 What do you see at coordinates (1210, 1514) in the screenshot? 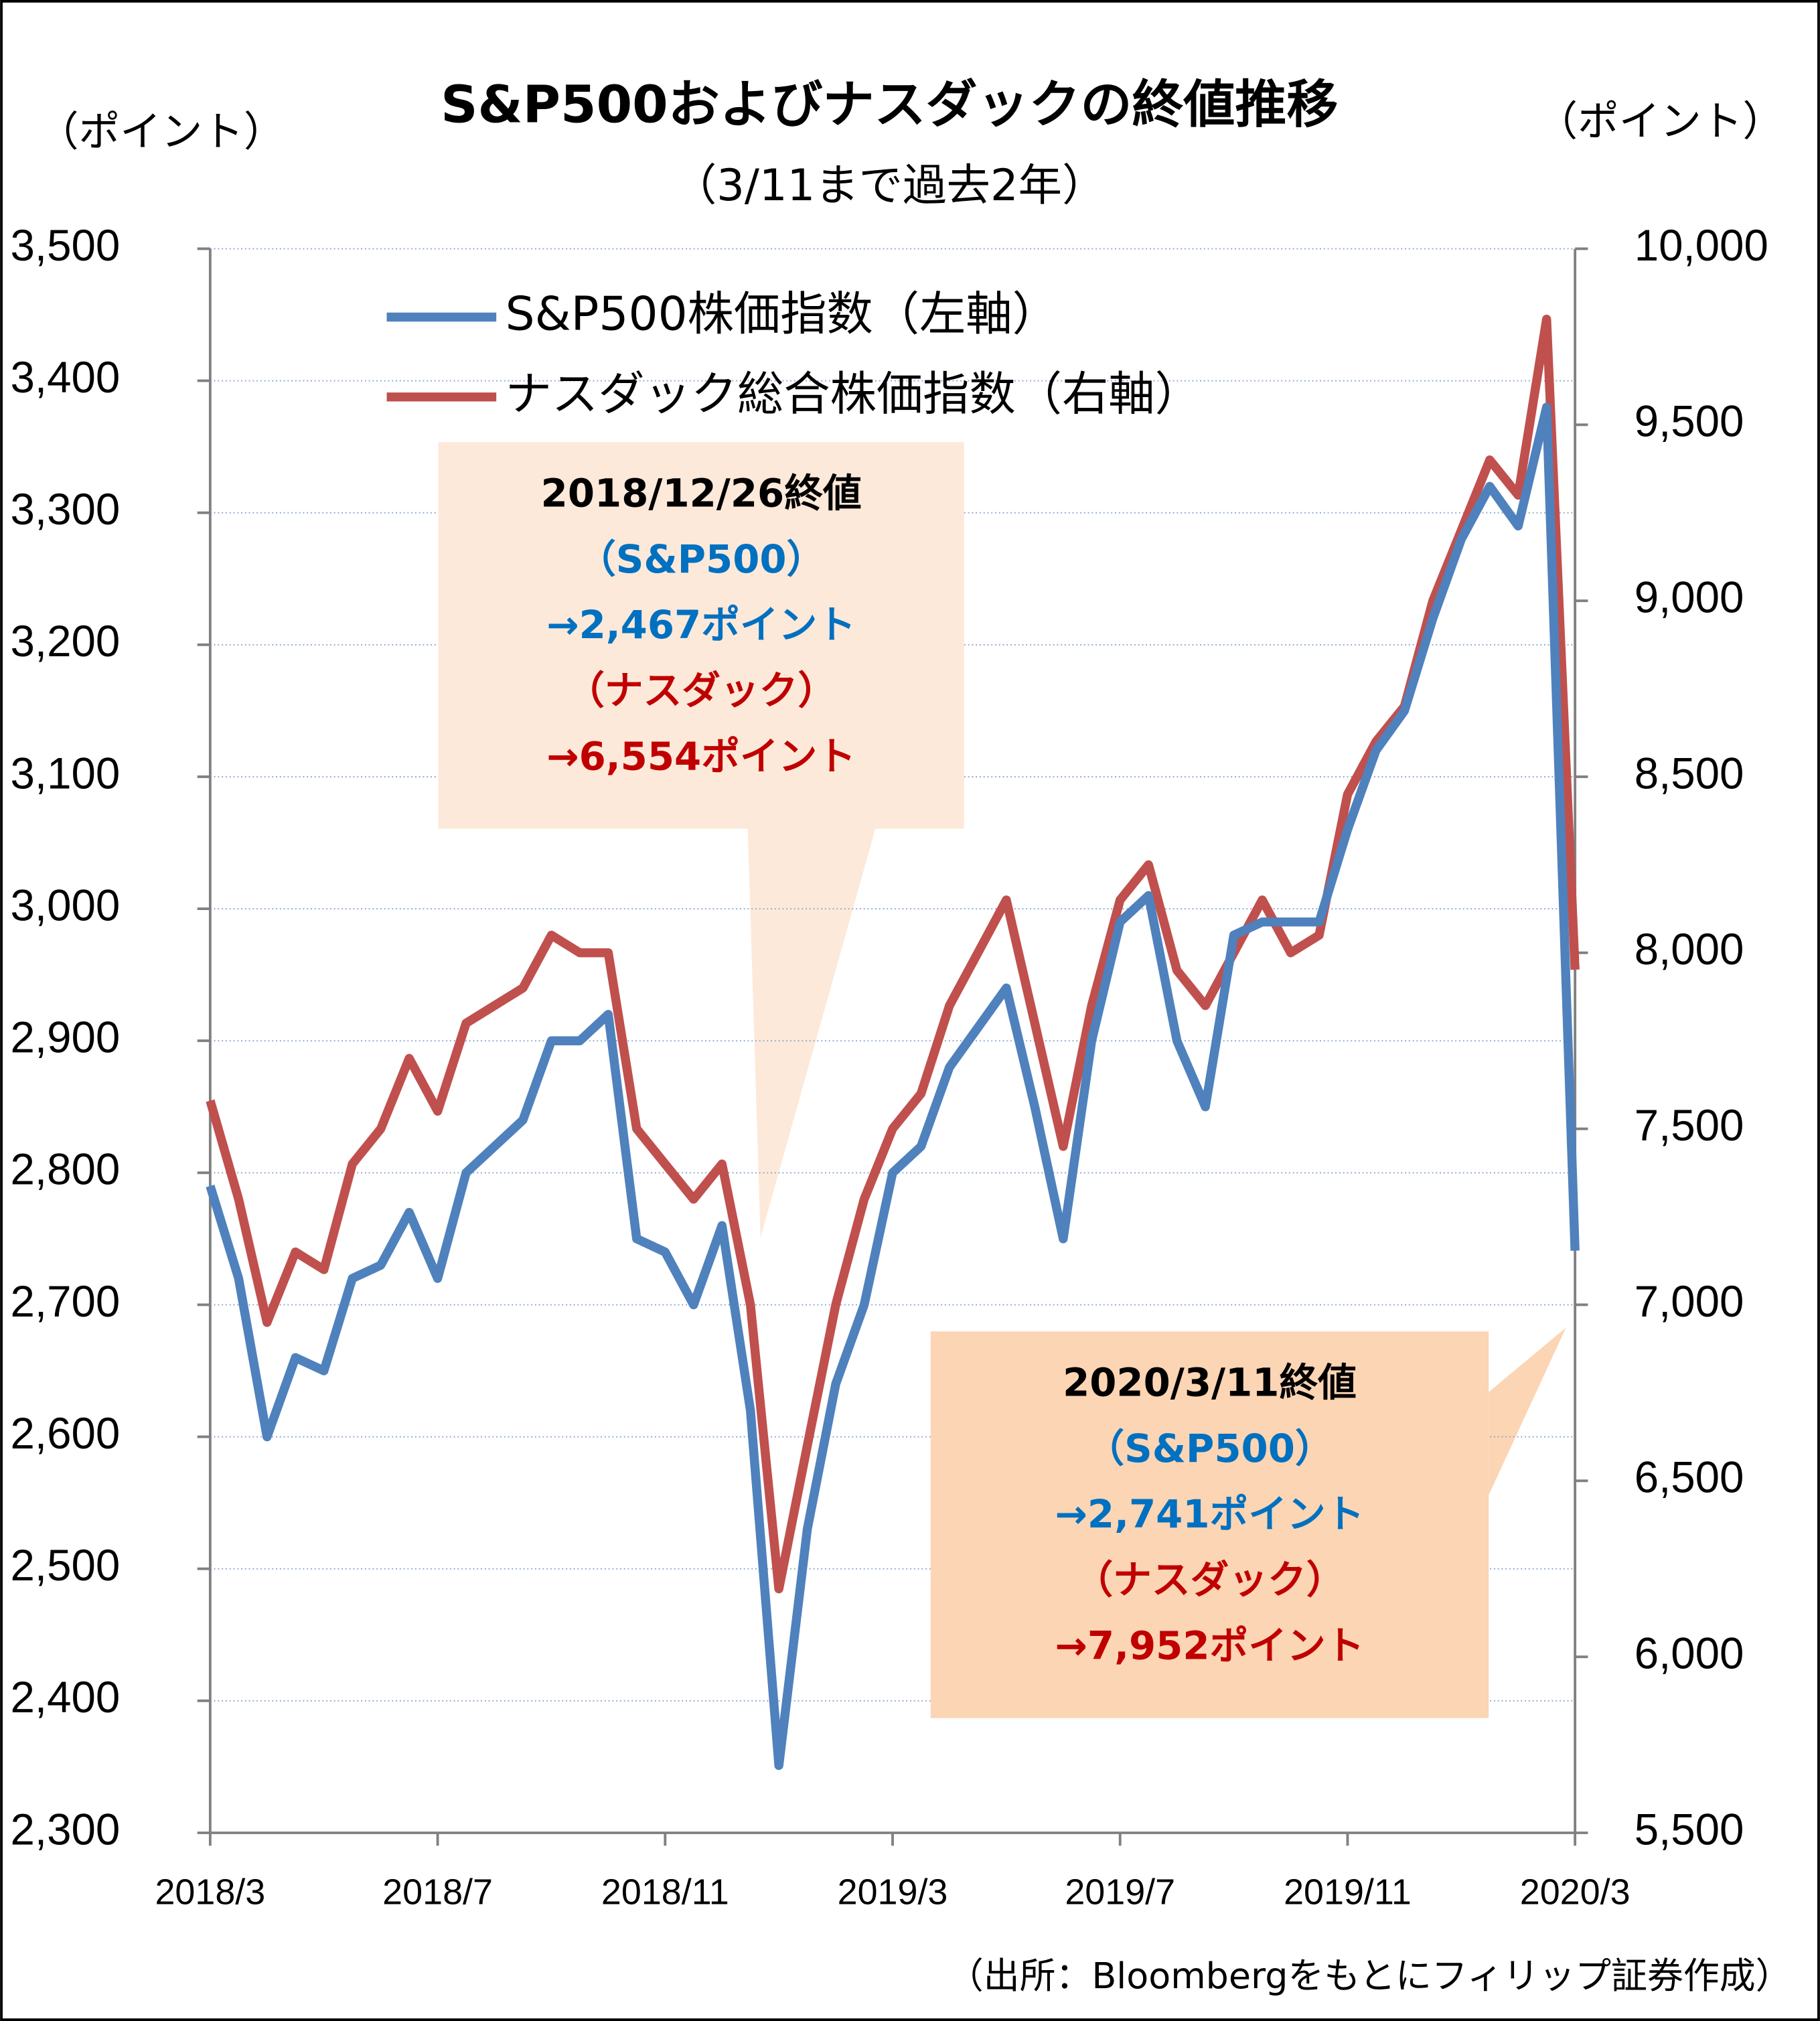
I see `annotation-text: →2,741ポイント` at bounding box center [1210, 1514].